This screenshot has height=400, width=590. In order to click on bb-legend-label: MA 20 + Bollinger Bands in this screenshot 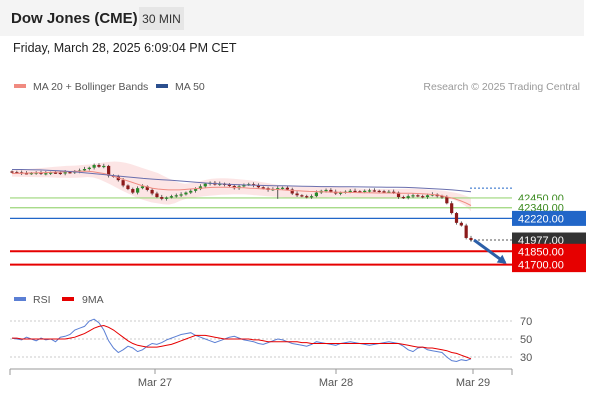, I will do `click(90, 87)`.